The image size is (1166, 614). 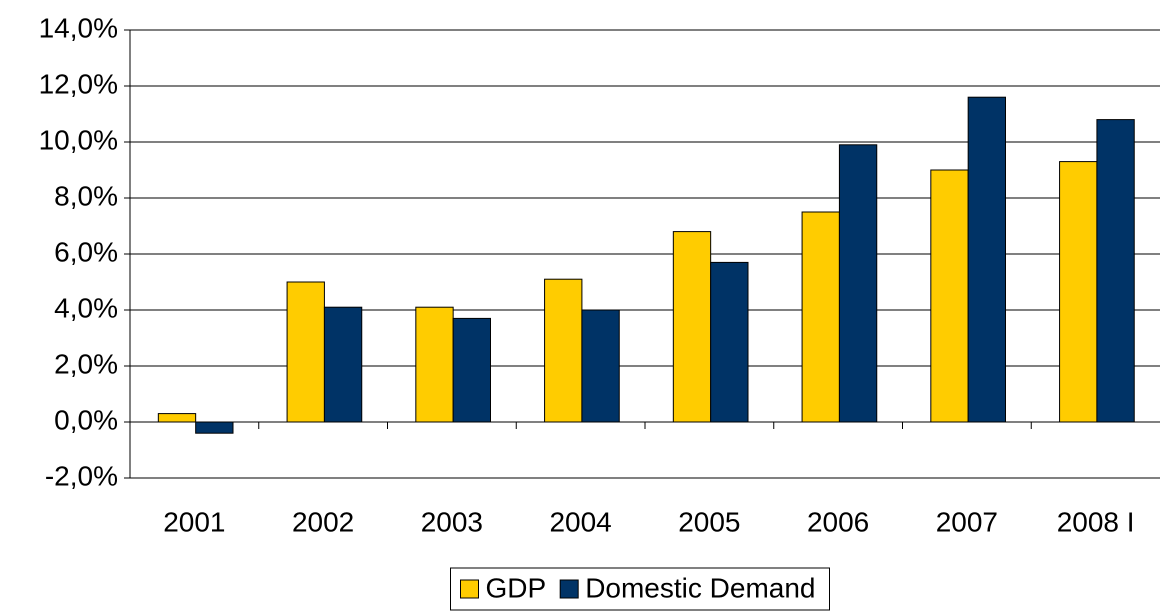 I want to click on x-tick-label: 2001, so click(x=194, y=521).